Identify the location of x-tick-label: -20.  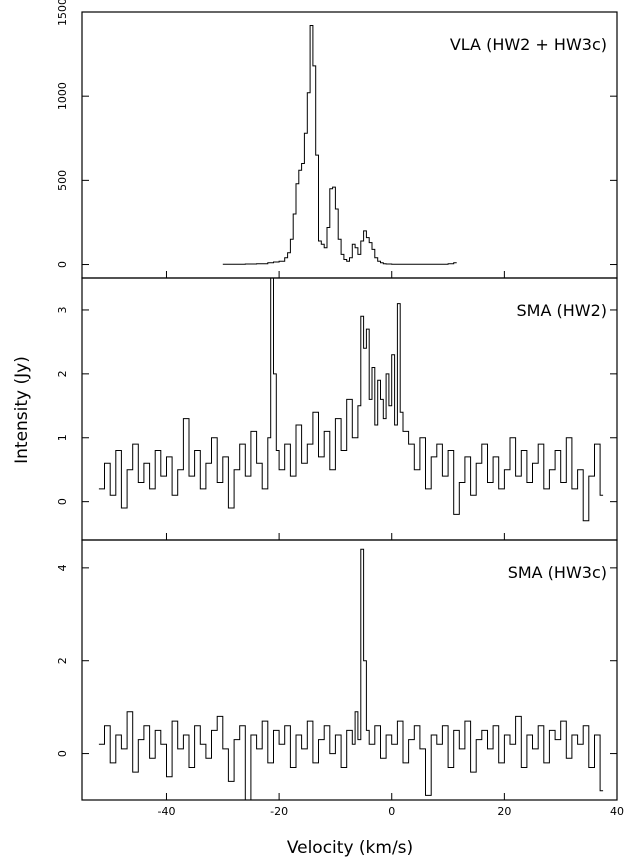
(279, 811).